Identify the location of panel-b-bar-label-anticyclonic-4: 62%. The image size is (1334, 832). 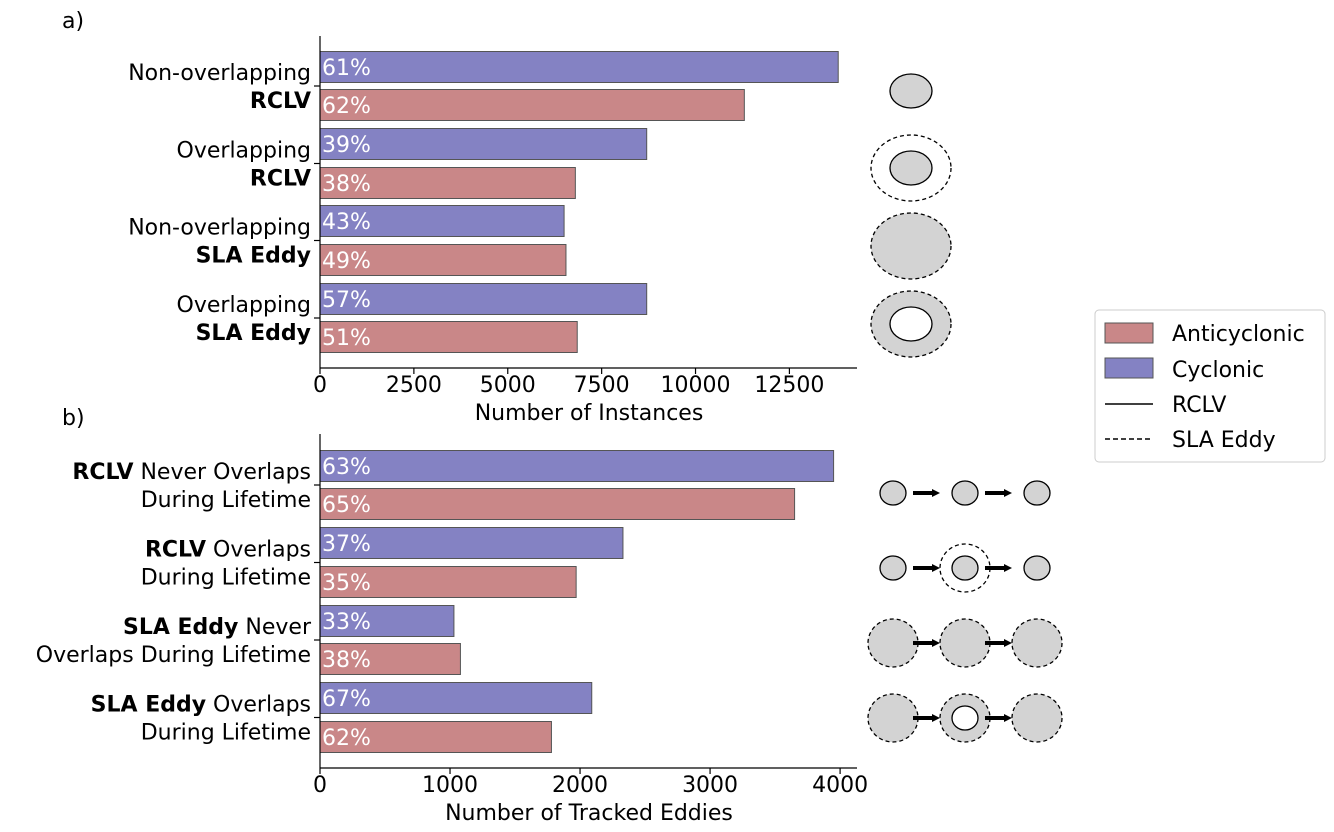
(346, 738).